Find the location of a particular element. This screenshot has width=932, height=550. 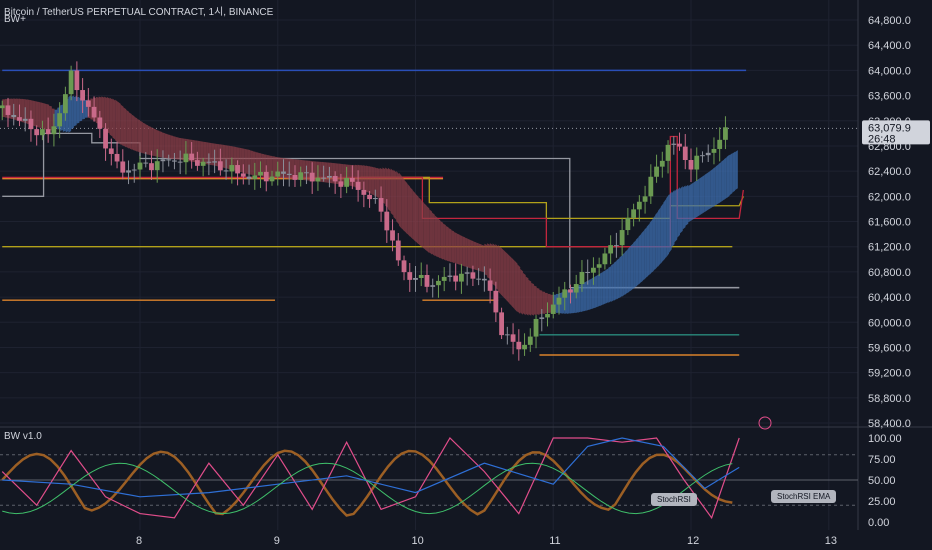

price-tick-label: 60,800.0 is located at coordinates (889, 273).